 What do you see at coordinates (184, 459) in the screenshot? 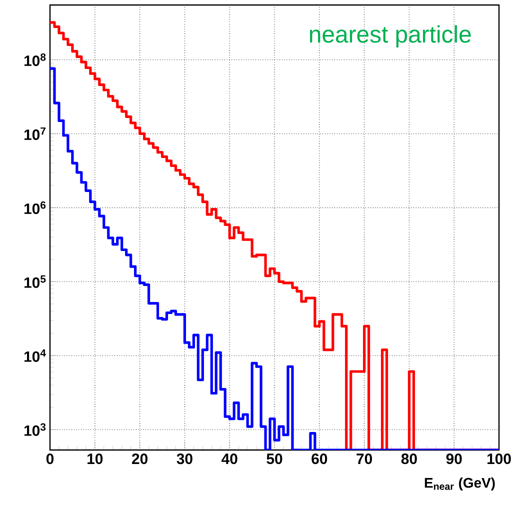
I see `x-tick-label: 30` at bounding box center [184, 459].